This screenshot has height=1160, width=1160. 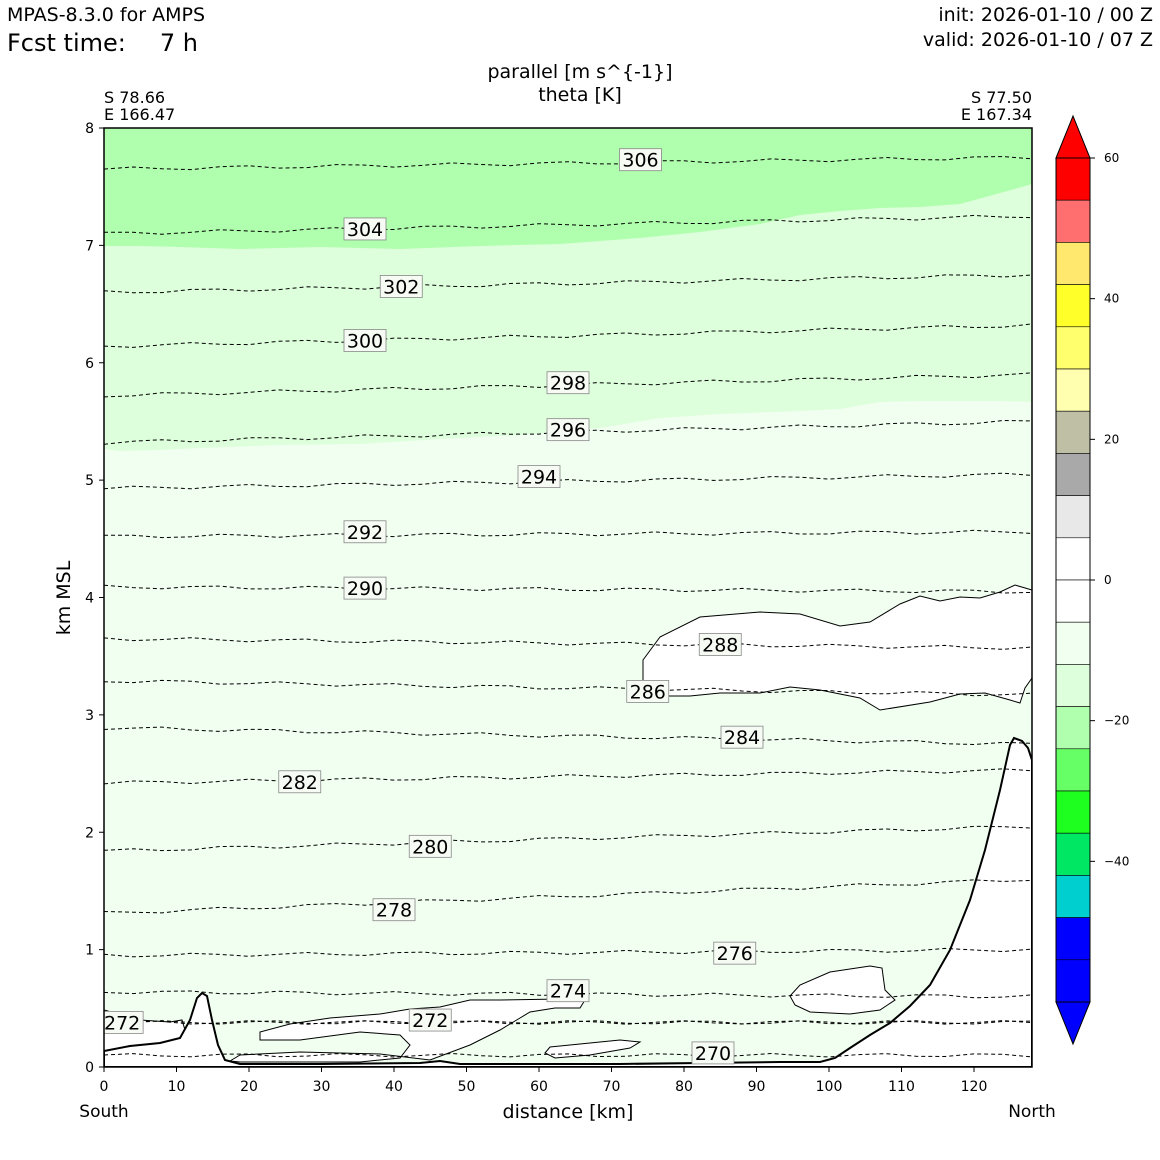 I want to click on theta-label-text: 306, so click(x=640, y=161).